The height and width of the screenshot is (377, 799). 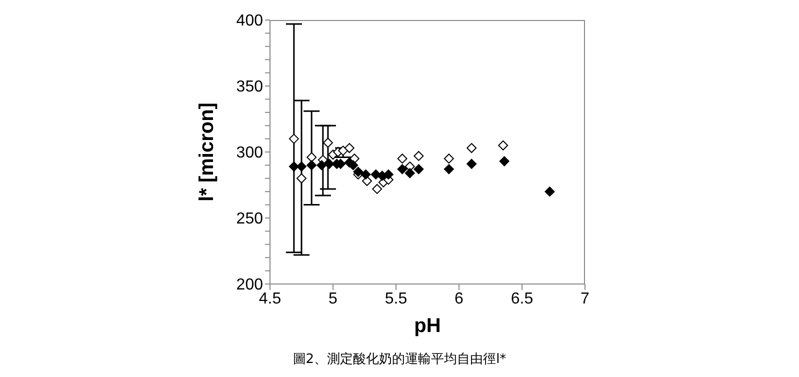 What do you see at coordinates (250, 87) in the screenshot?
I see `y-tick-label: 350` at bounding box center [250, 87].